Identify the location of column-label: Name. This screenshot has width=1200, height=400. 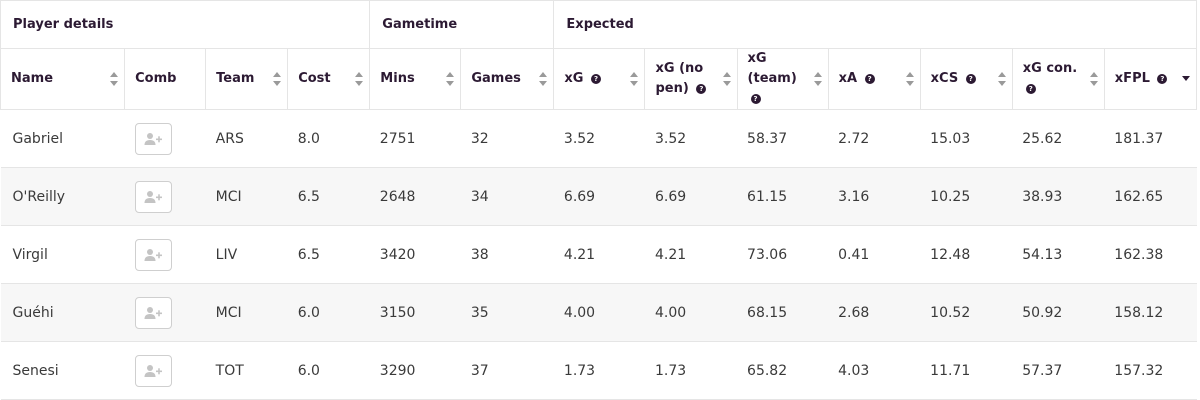
(41, 79).